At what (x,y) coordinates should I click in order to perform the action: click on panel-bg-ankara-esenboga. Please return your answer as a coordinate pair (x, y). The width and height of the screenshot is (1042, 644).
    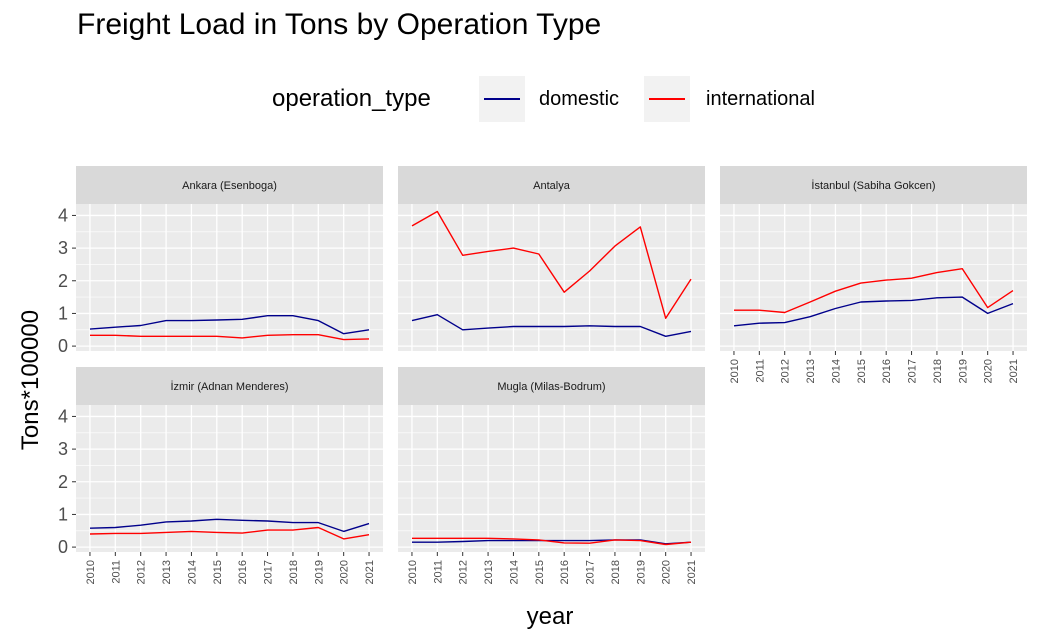
    Looking at the image, I should click on (229, 277).